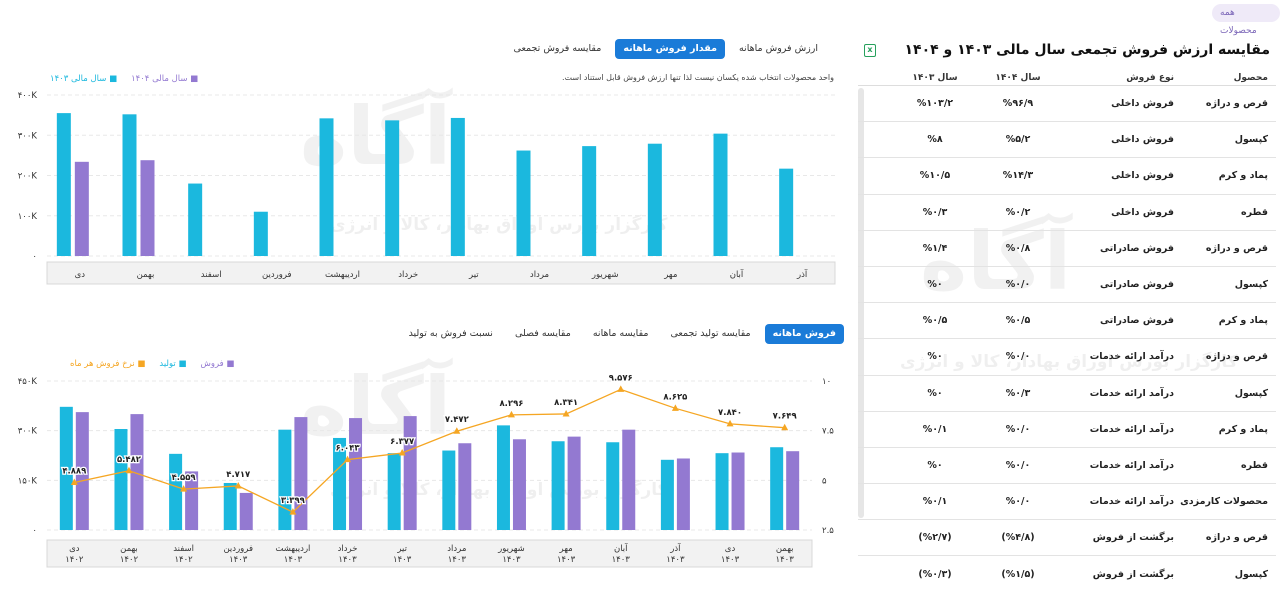 This screenshot has height=592, width=1280. What do you see at coordinates (34, 531) in the screenshot?
I see `y-left-tick-label: ۰` at bounding box center [34, 531].